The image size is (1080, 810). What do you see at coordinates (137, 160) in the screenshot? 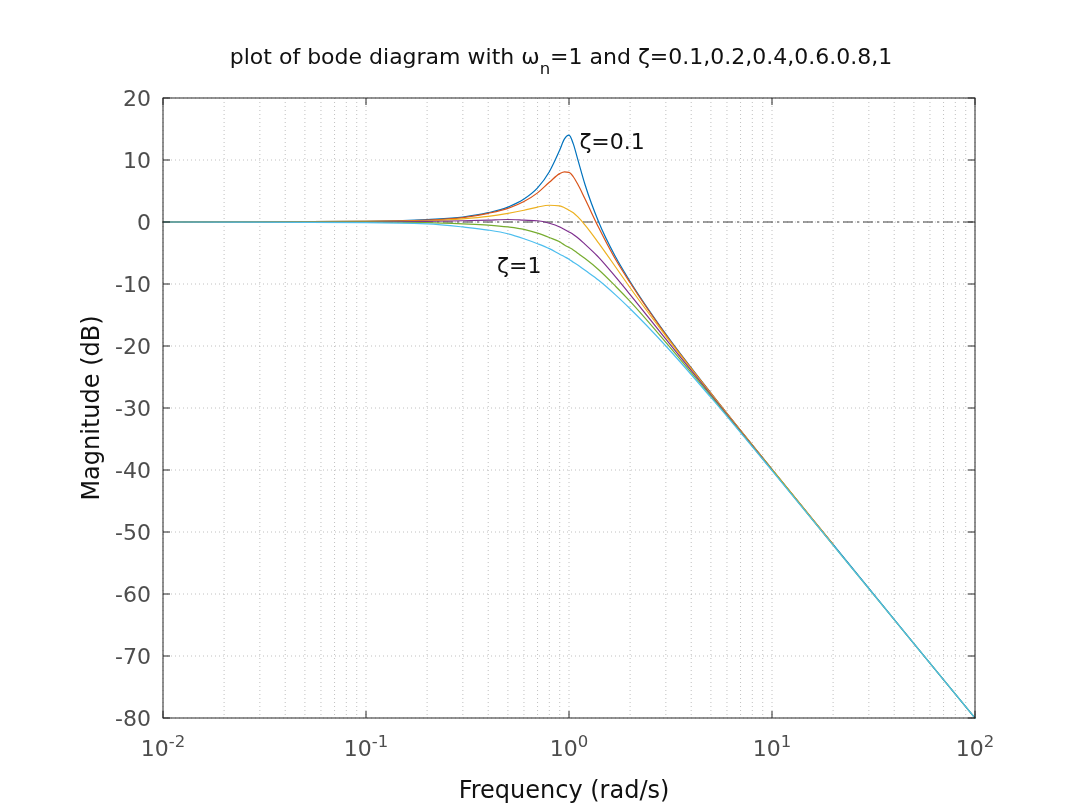
I see `y-tick-label: 10` at bounding box center [137, 160].